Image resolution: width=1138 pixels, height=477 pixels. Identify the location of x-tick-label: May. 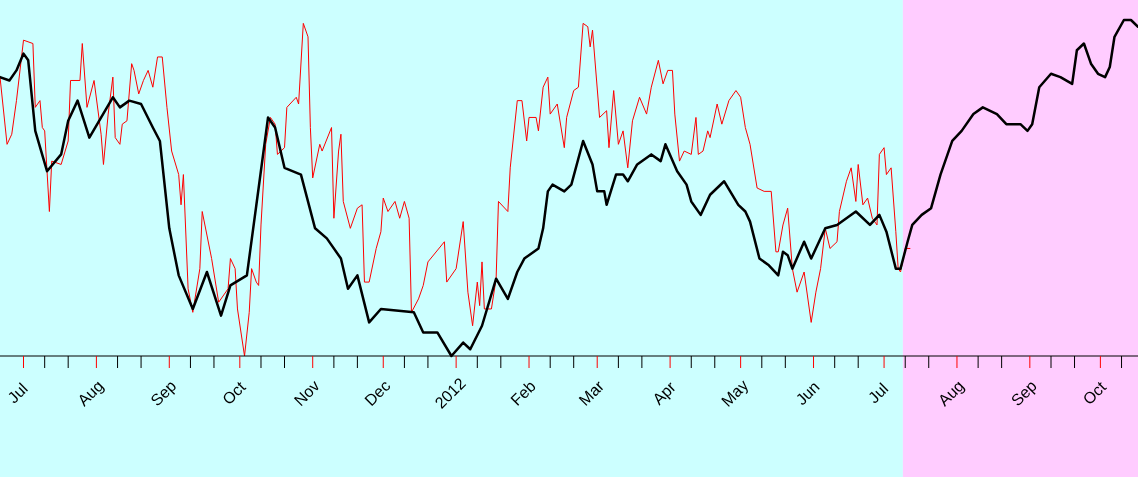
(735, 393).